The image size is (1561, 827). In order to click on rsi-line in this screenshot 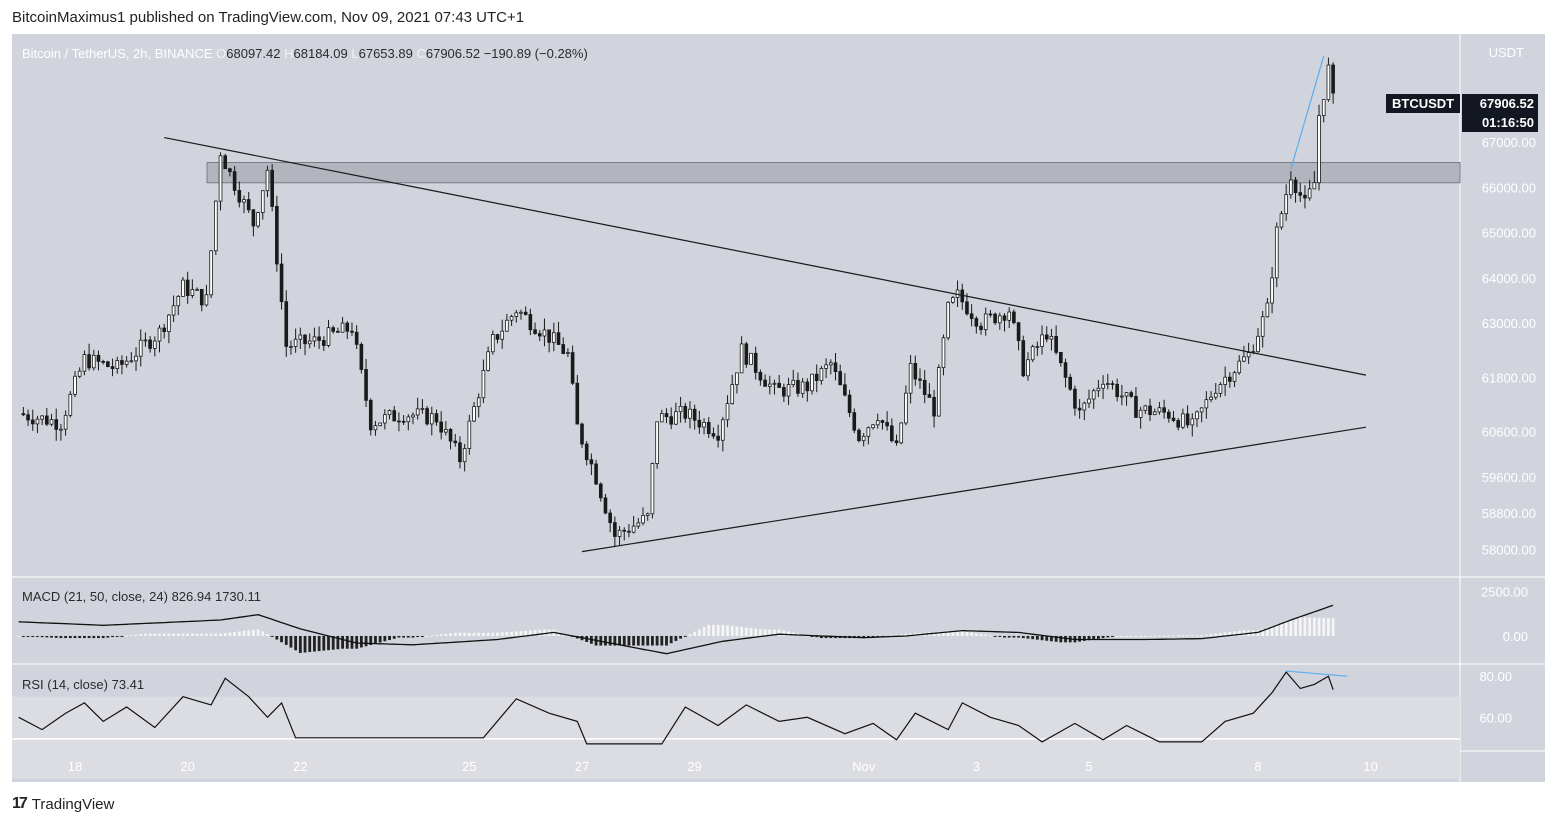, I will do `click(676, 708)`.